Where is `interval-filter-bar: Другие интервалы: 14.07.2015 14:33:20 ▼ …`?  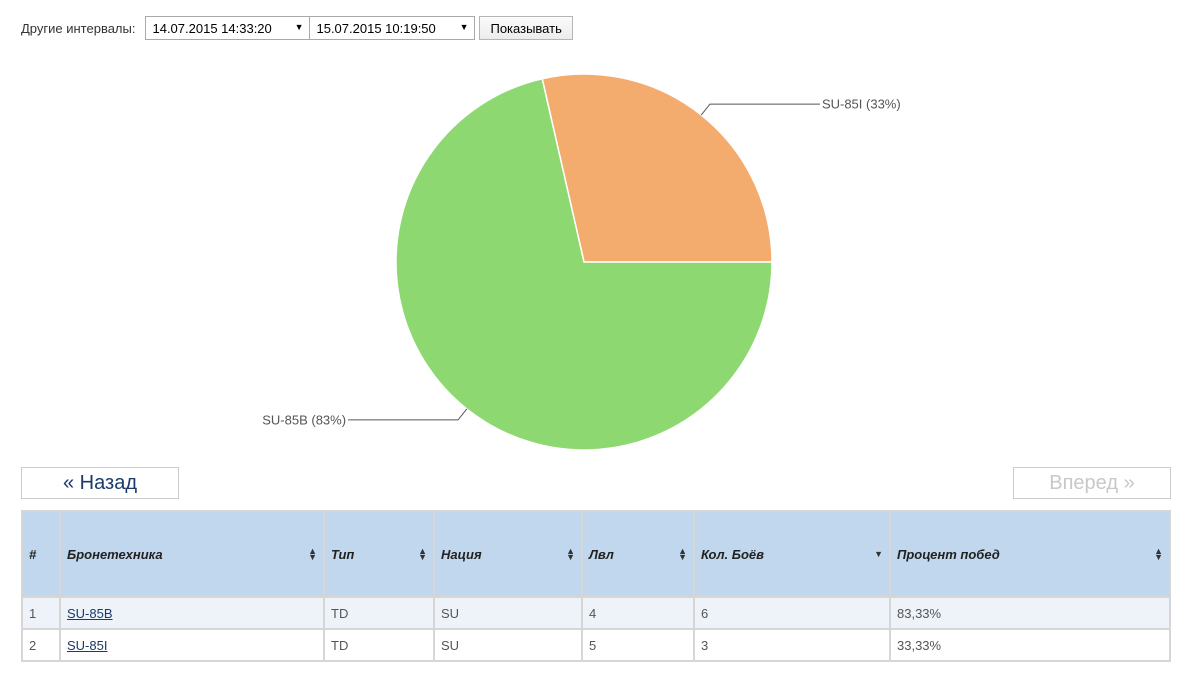 interval-filter-bar: Другие интервалы: 14.07.2015 14:33:20 ▼ … is located at coordinates (297, 28).